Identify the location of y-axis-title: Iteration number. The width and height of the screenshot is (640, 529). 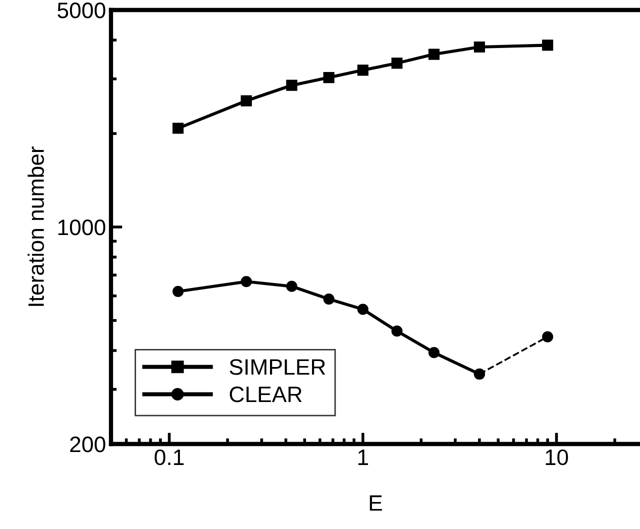
(36, 226).